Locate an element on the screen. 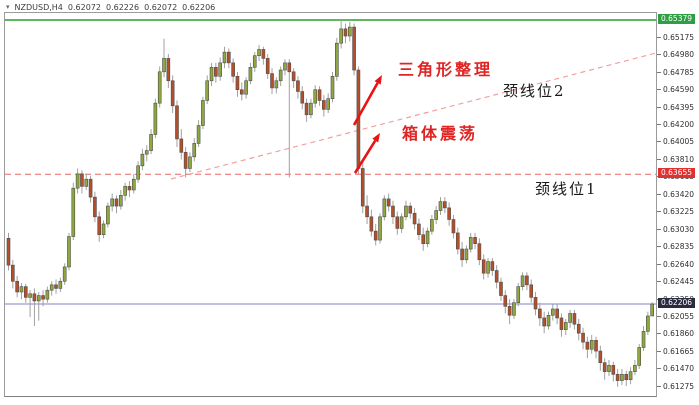 This screenshot has height=405, width=699. axis-tick-label: 0.61665 is located at coordinates (679, 351).